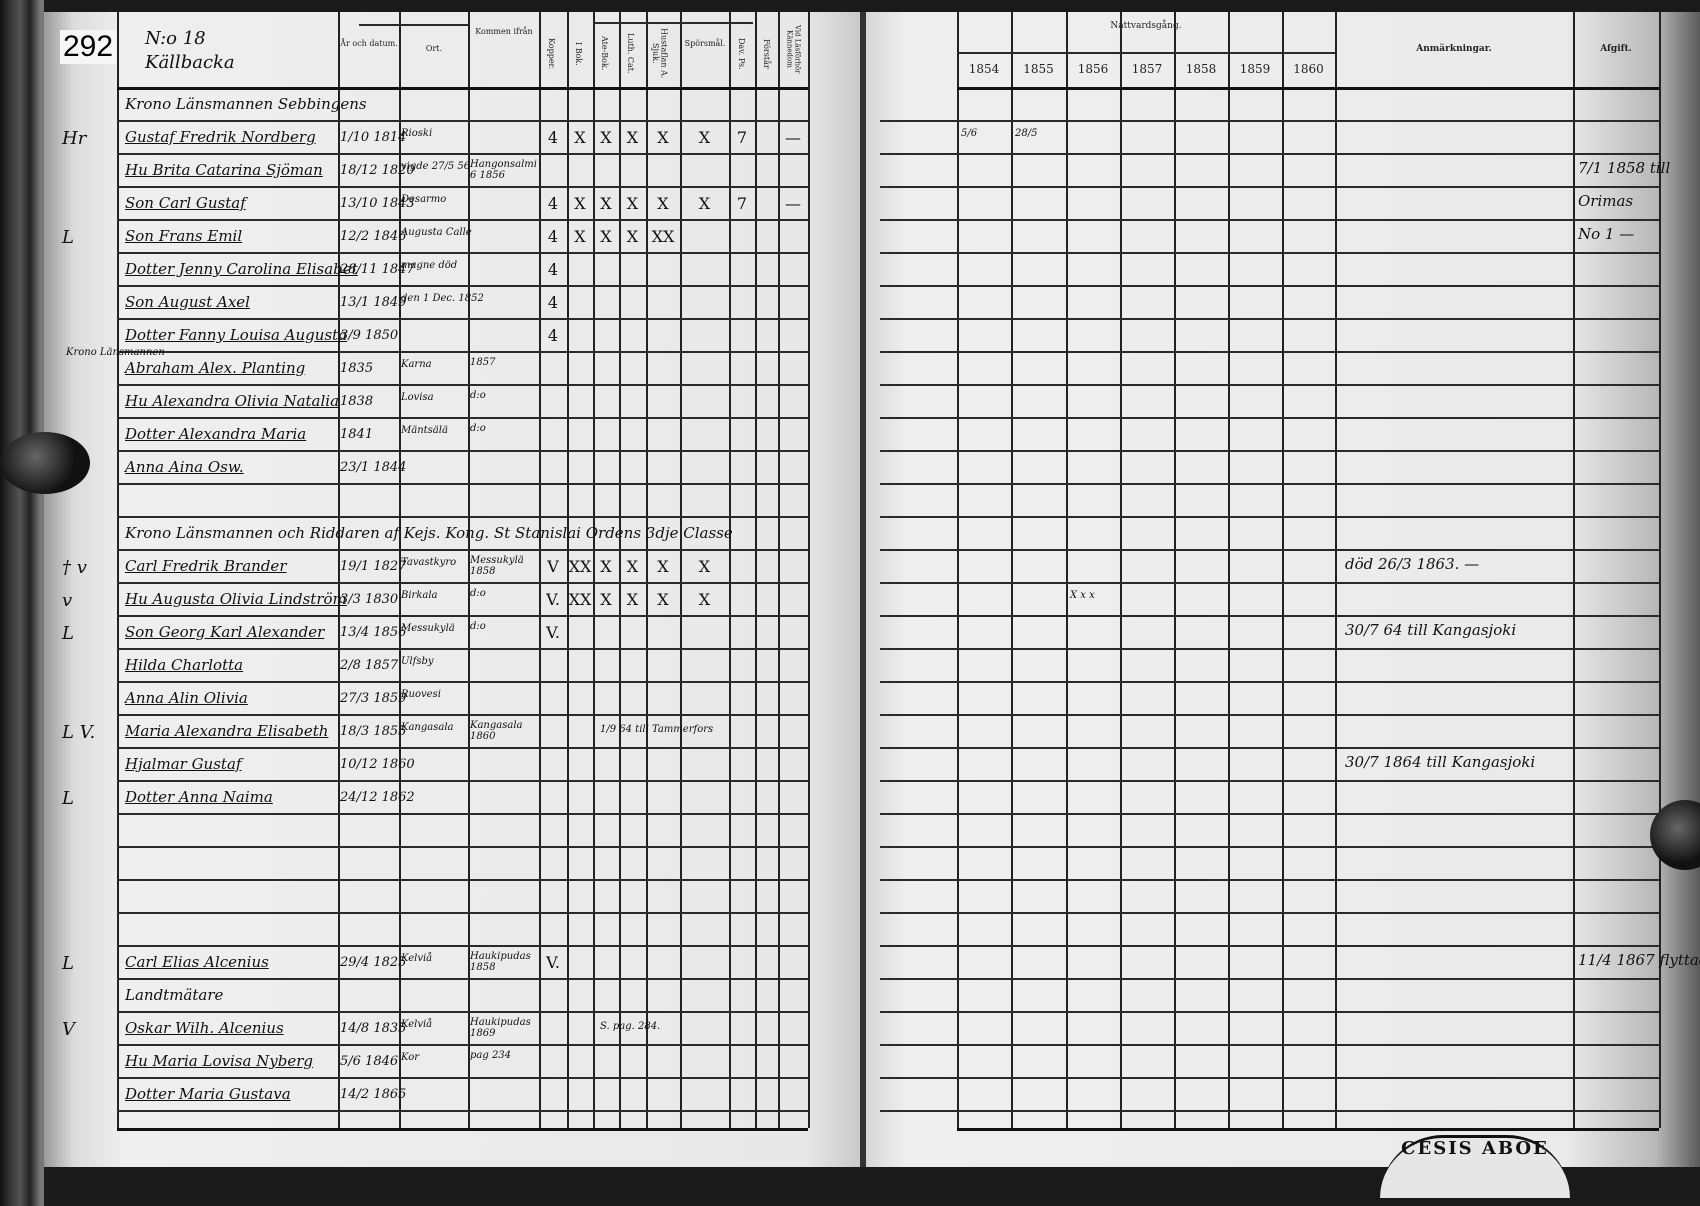 The height and width of the screenshot is (1206, 1700). I want to click on person-name: Hu Alexandra Olivia Natalia, so click(232, 401).